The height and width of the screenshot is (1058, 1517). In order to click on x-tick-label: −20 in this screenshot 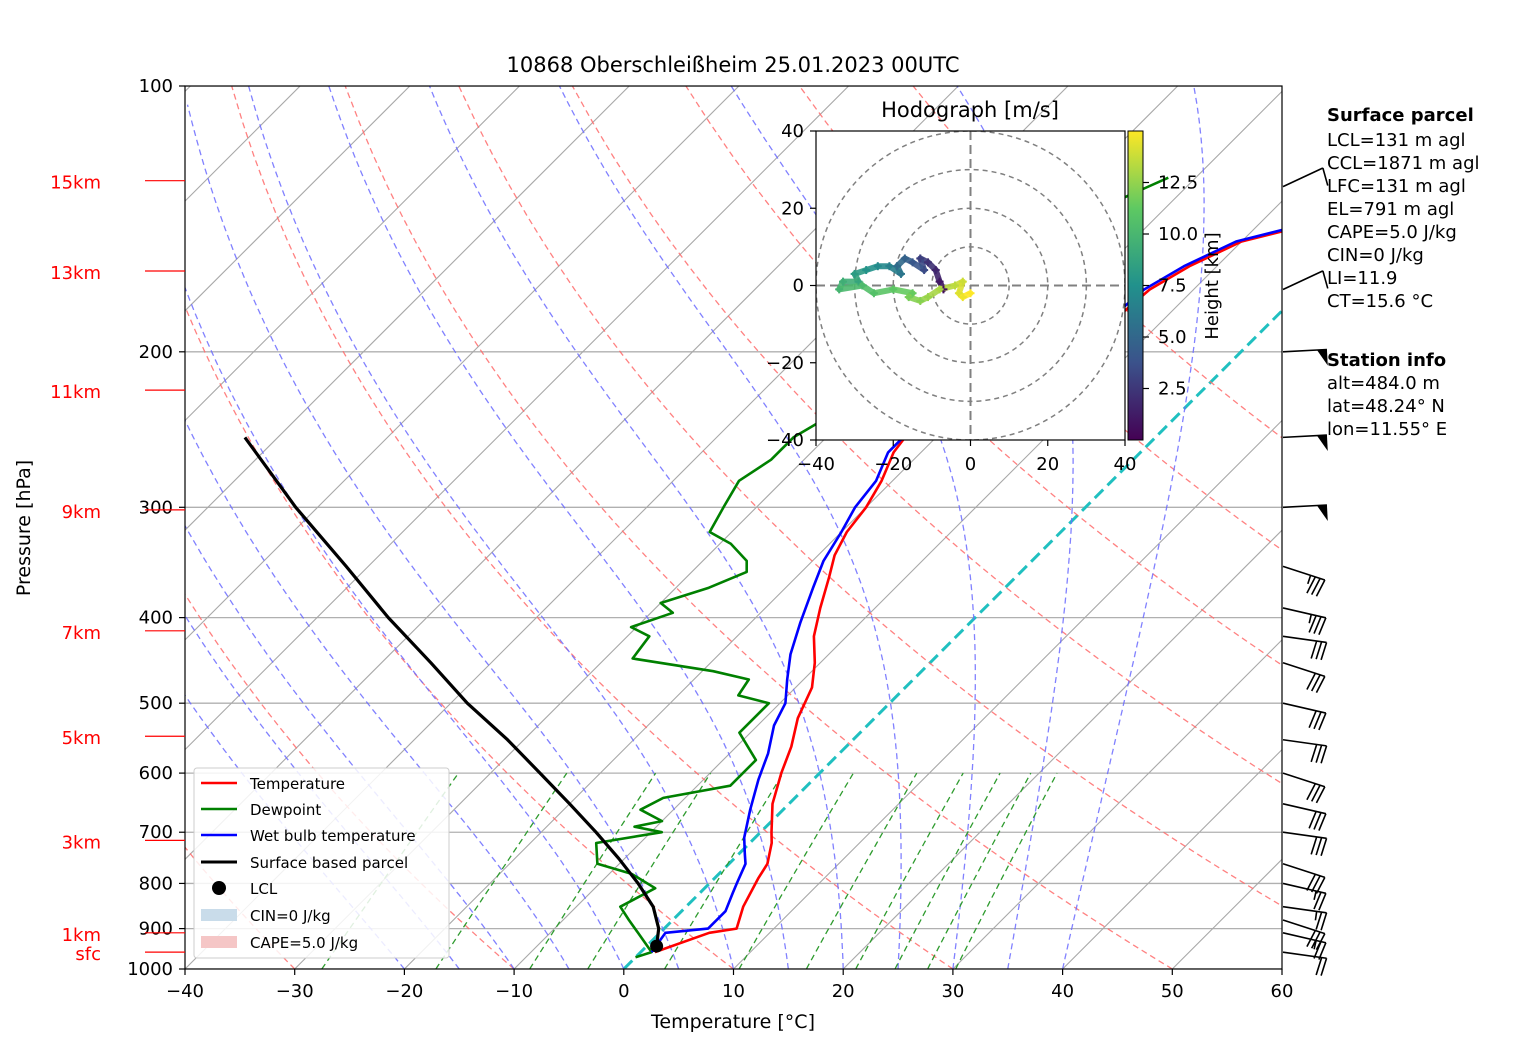, I will do `click(404, 991)`.